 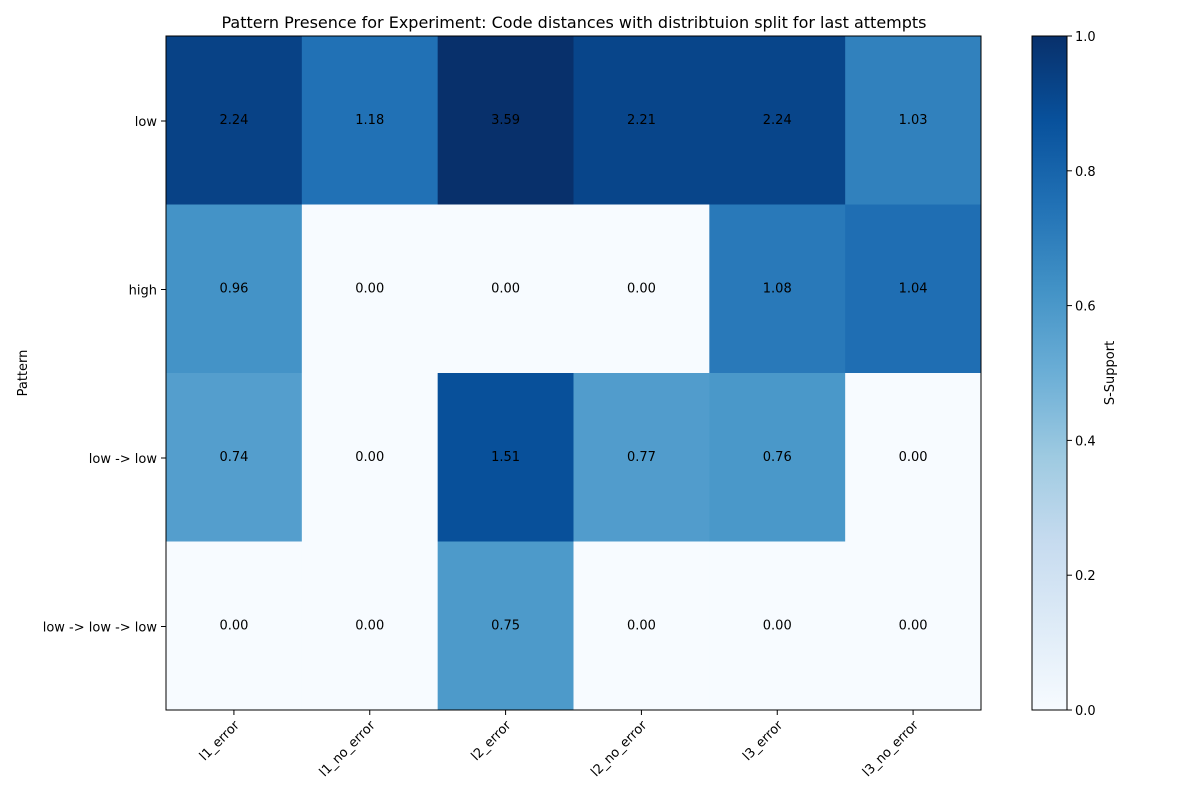 What do you see at coordinates (1085, 576) in the screenshot?
I see `colorbar-tick-label: 0.2` at bounding box center [1085, 576].